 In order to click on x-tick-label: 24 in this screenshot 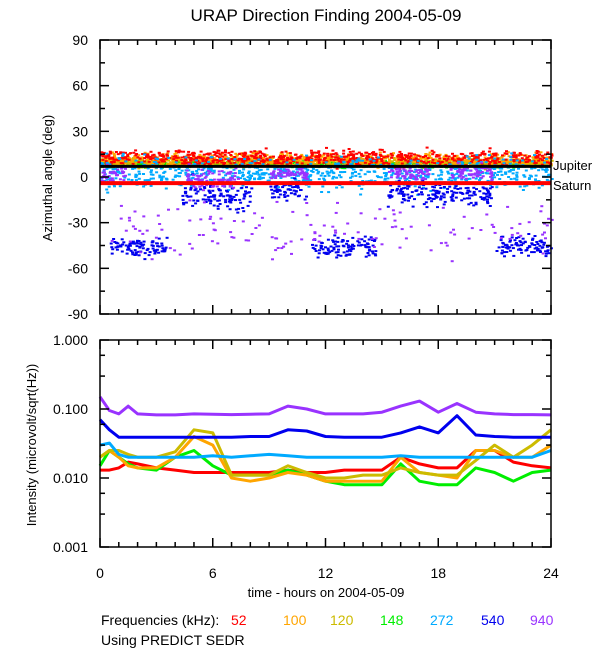, I will do `click(551, 573)`.